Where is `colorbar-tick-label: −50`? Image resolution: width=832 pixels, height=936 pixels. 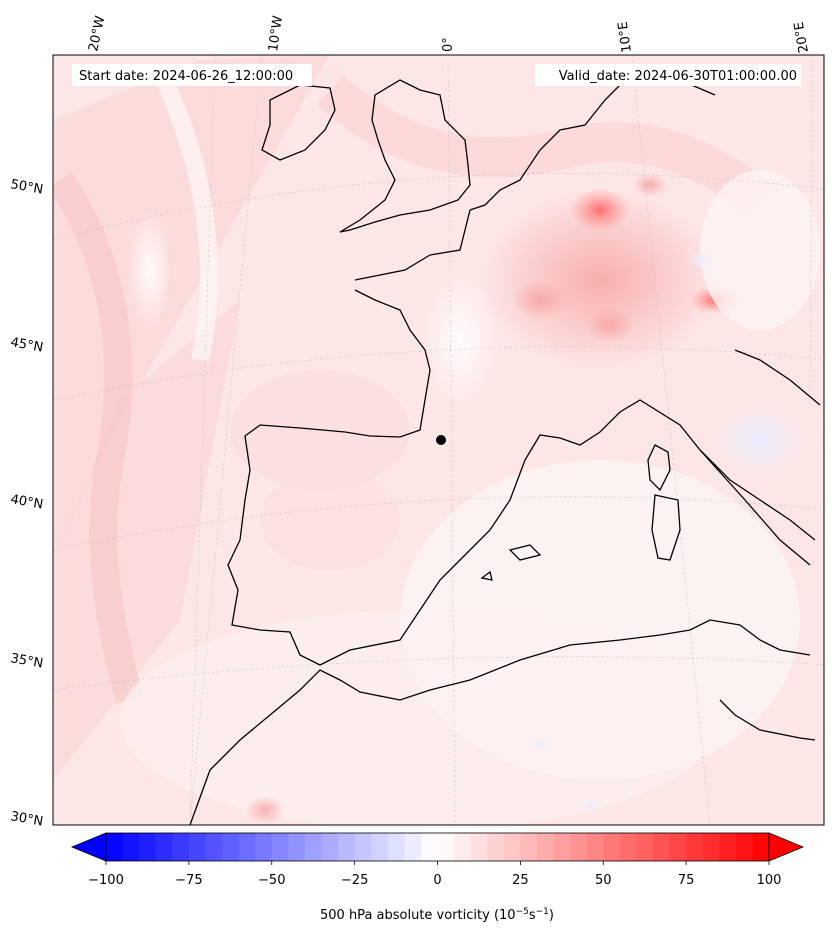
colorbar-tick-label: −50 is located at coordinates (271, 880).